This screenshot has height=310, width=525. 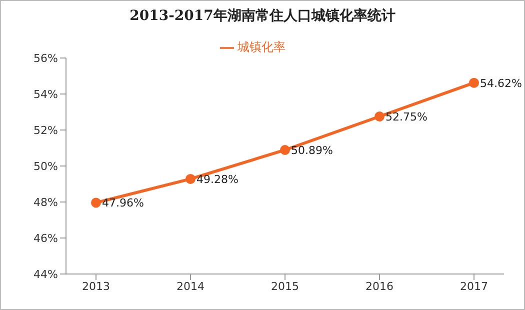 What do you see at coordinates (96, 286) in the screenshot?
I see `x-tick-label: 2013` at bounding box center [96, 286].